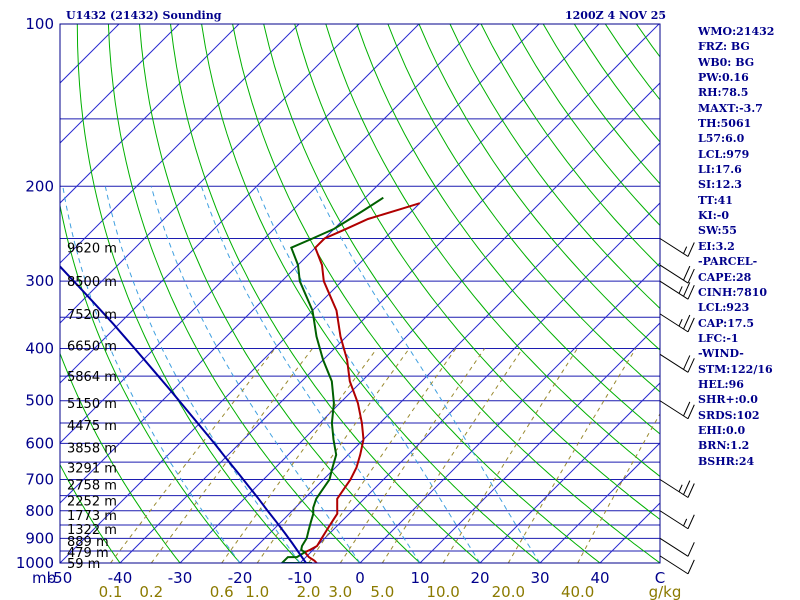 This screenshot has height=600, width=800. I want to click on height-label: 1773 m, so click(92, 516).